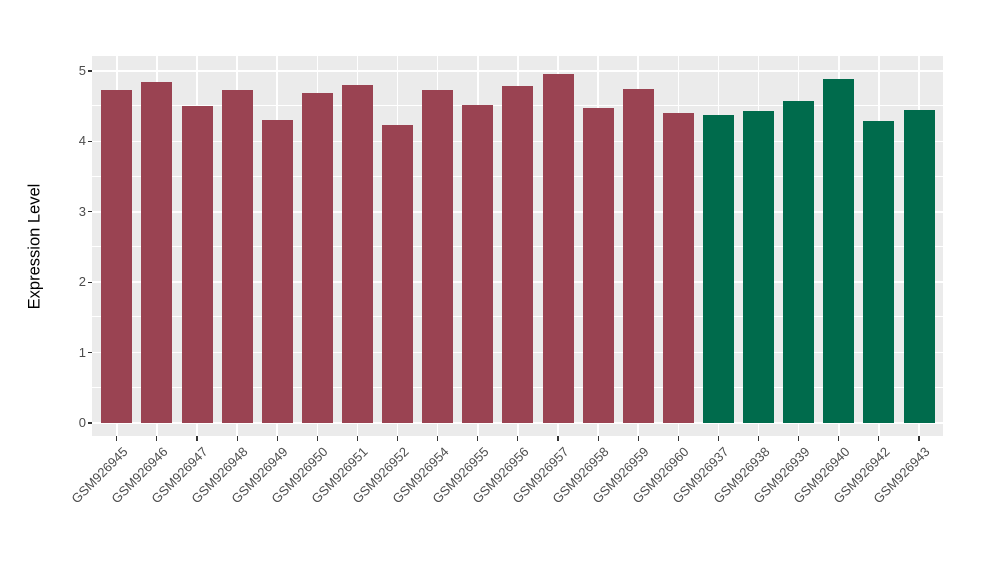 The width and height of the screenshot is (1000, 580). What do you see at coordinates (82, 211) in the screenshot?
I see `y-tick-label: 3` at bounding box center [82, 211].